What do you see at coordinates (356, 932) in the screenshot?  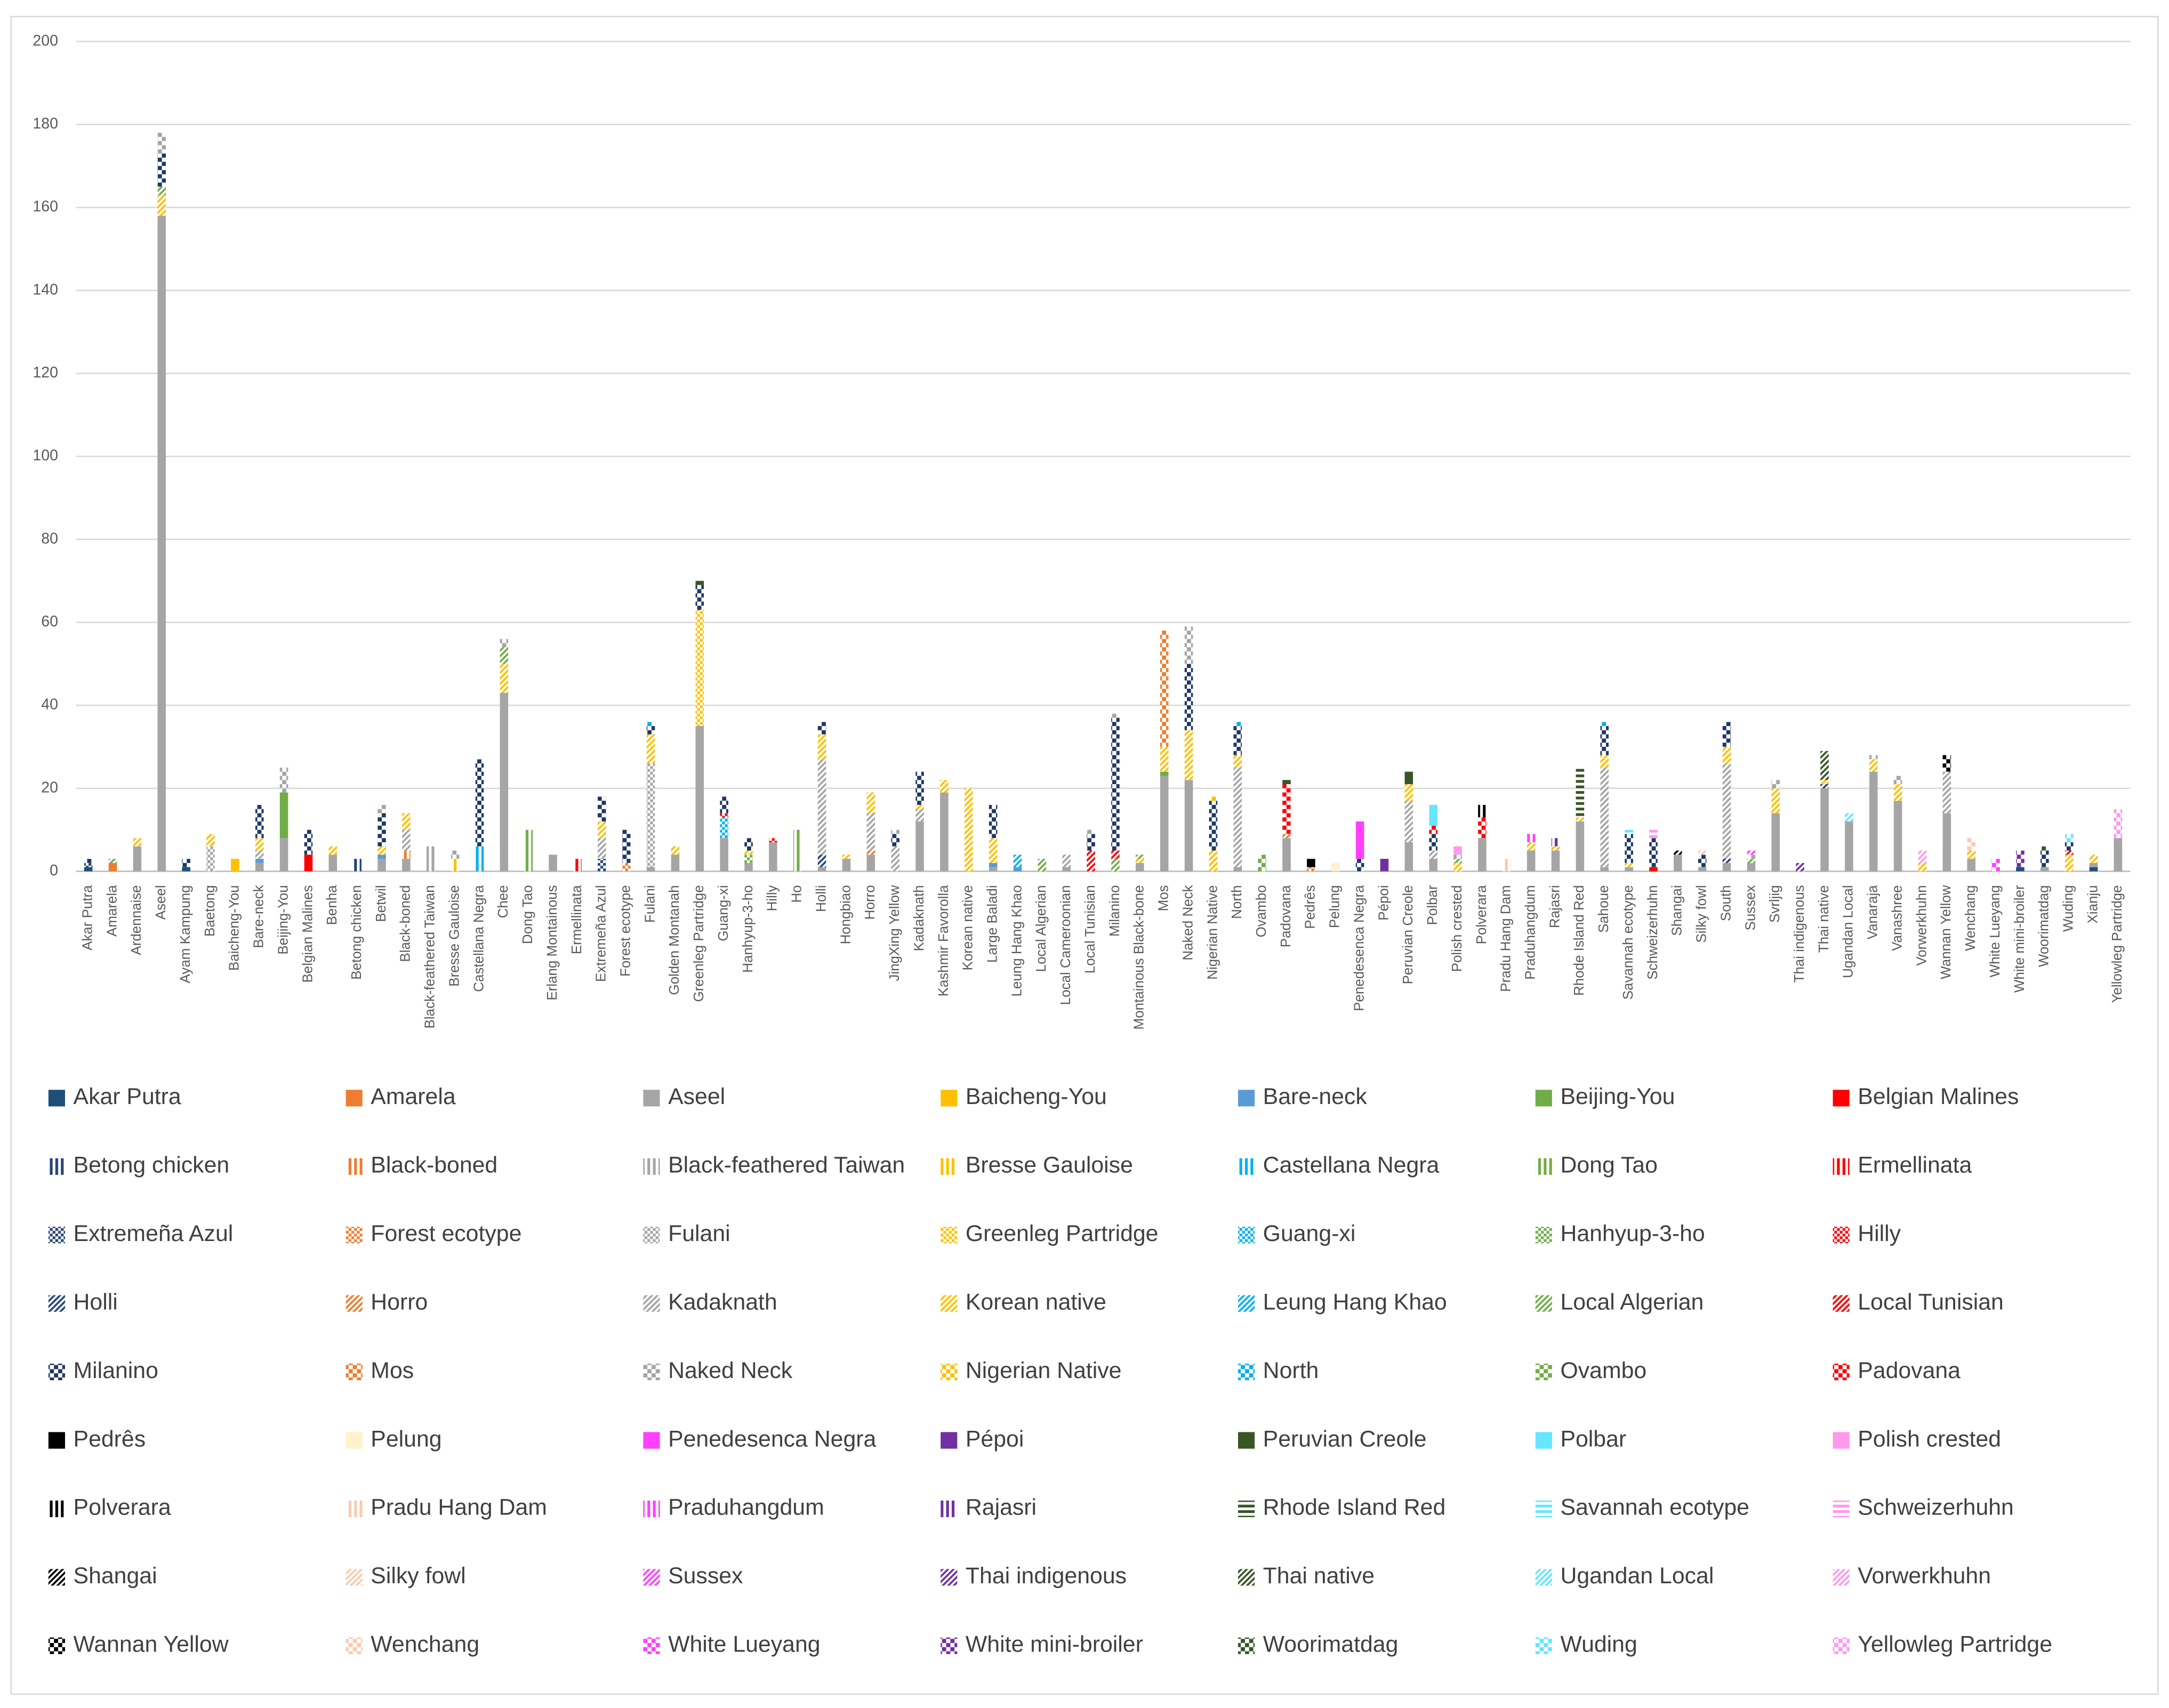 I see `x-tick-label: Betong chicken` at bounding box center [356, 932].